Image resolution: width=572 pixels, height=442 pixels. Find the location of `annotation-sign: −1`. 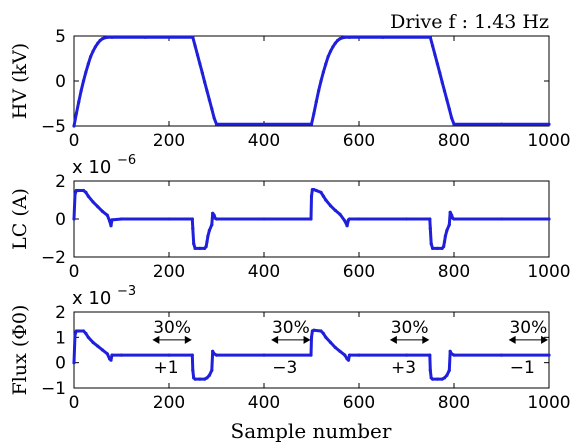

annotation-sign: −1 is located at coordinates (522, 368).